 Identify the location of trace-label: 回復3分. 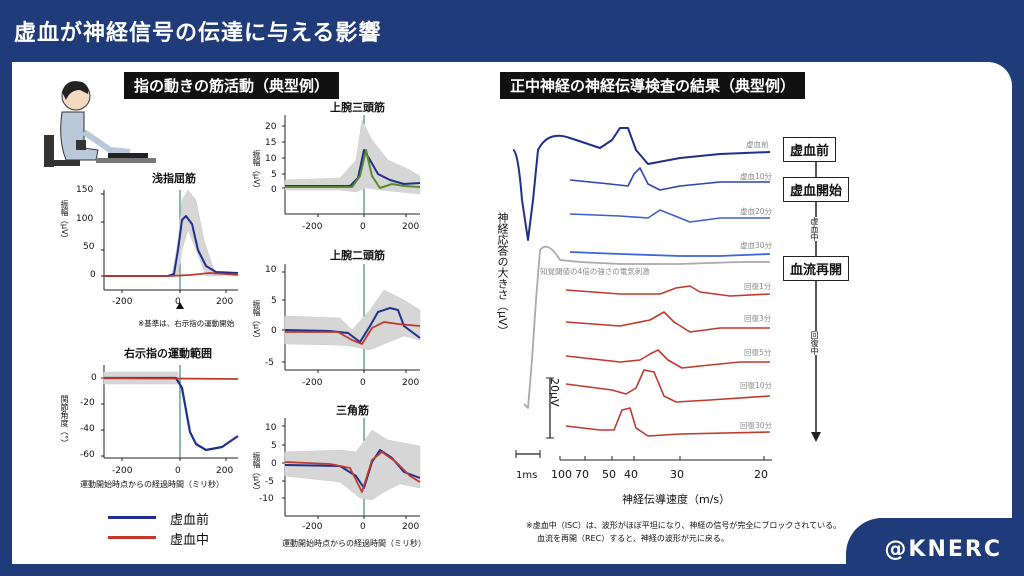
(758, 318).